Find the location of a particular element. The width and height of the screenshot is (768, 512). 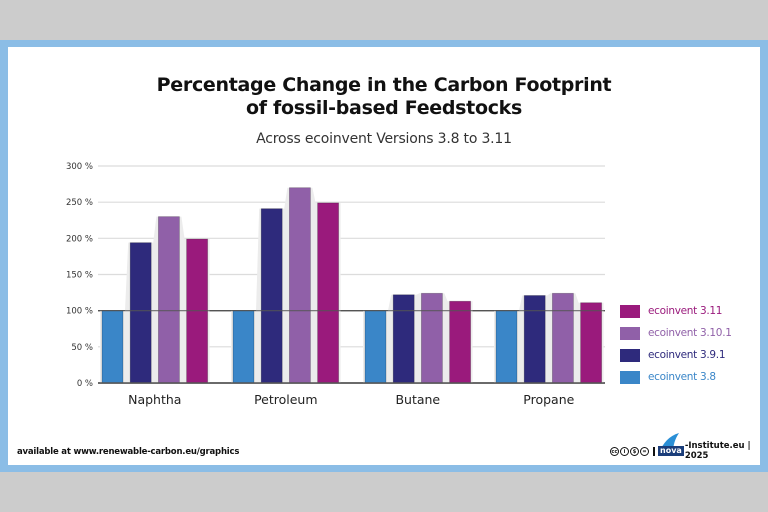

nova-logo: nova is located at coordinates (668, 444).